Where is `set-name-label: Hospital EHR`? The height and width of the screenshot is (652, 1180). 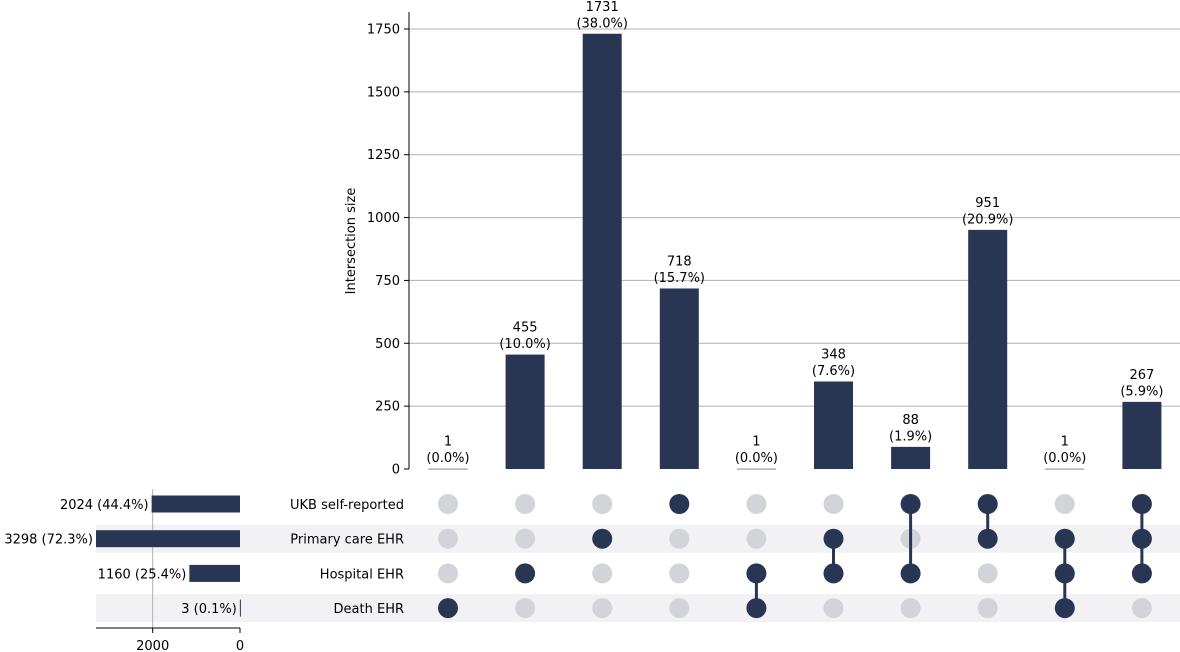
set-name-label: Hospital EHR is located at coordinates (362, 574).